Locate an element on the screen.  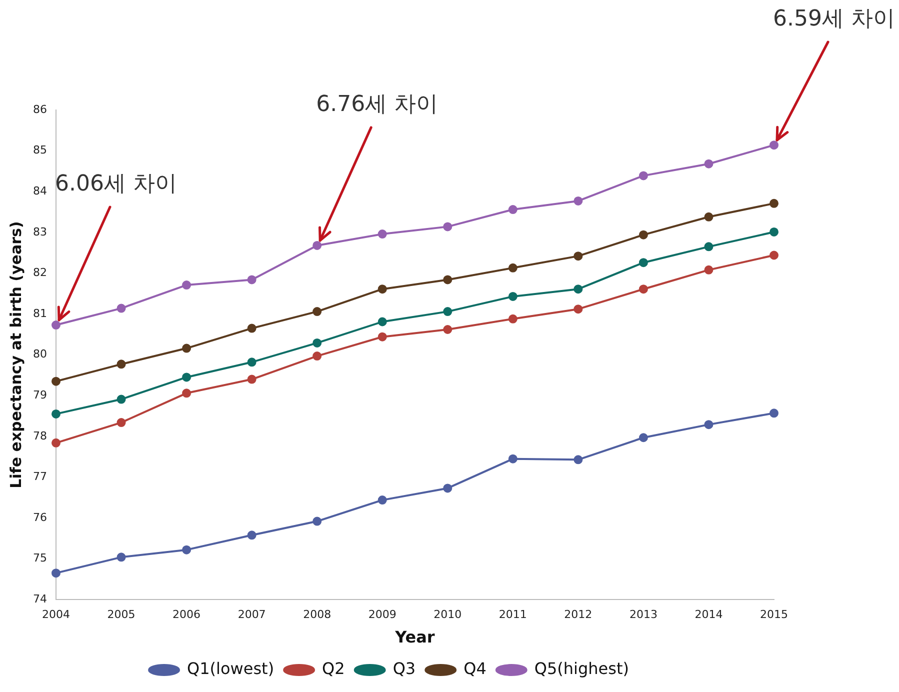
x-tick-label: 2004 is located at coordinates (56, 615).